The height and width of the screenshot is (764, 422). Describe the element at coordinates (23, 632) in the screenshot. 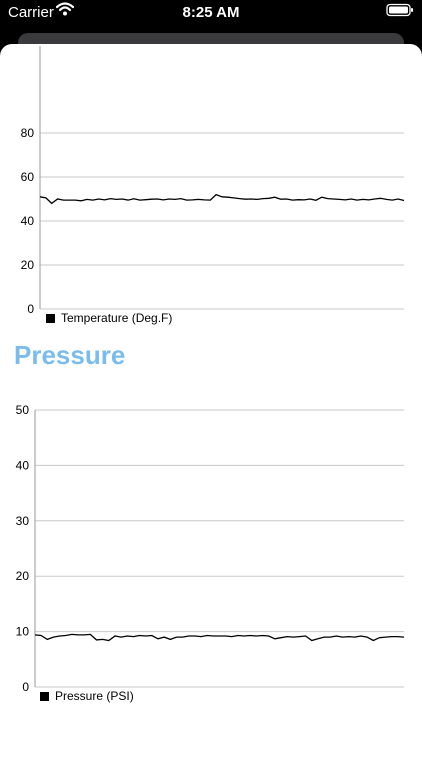

I see `pressure-y-tick-label: 10` at that location.